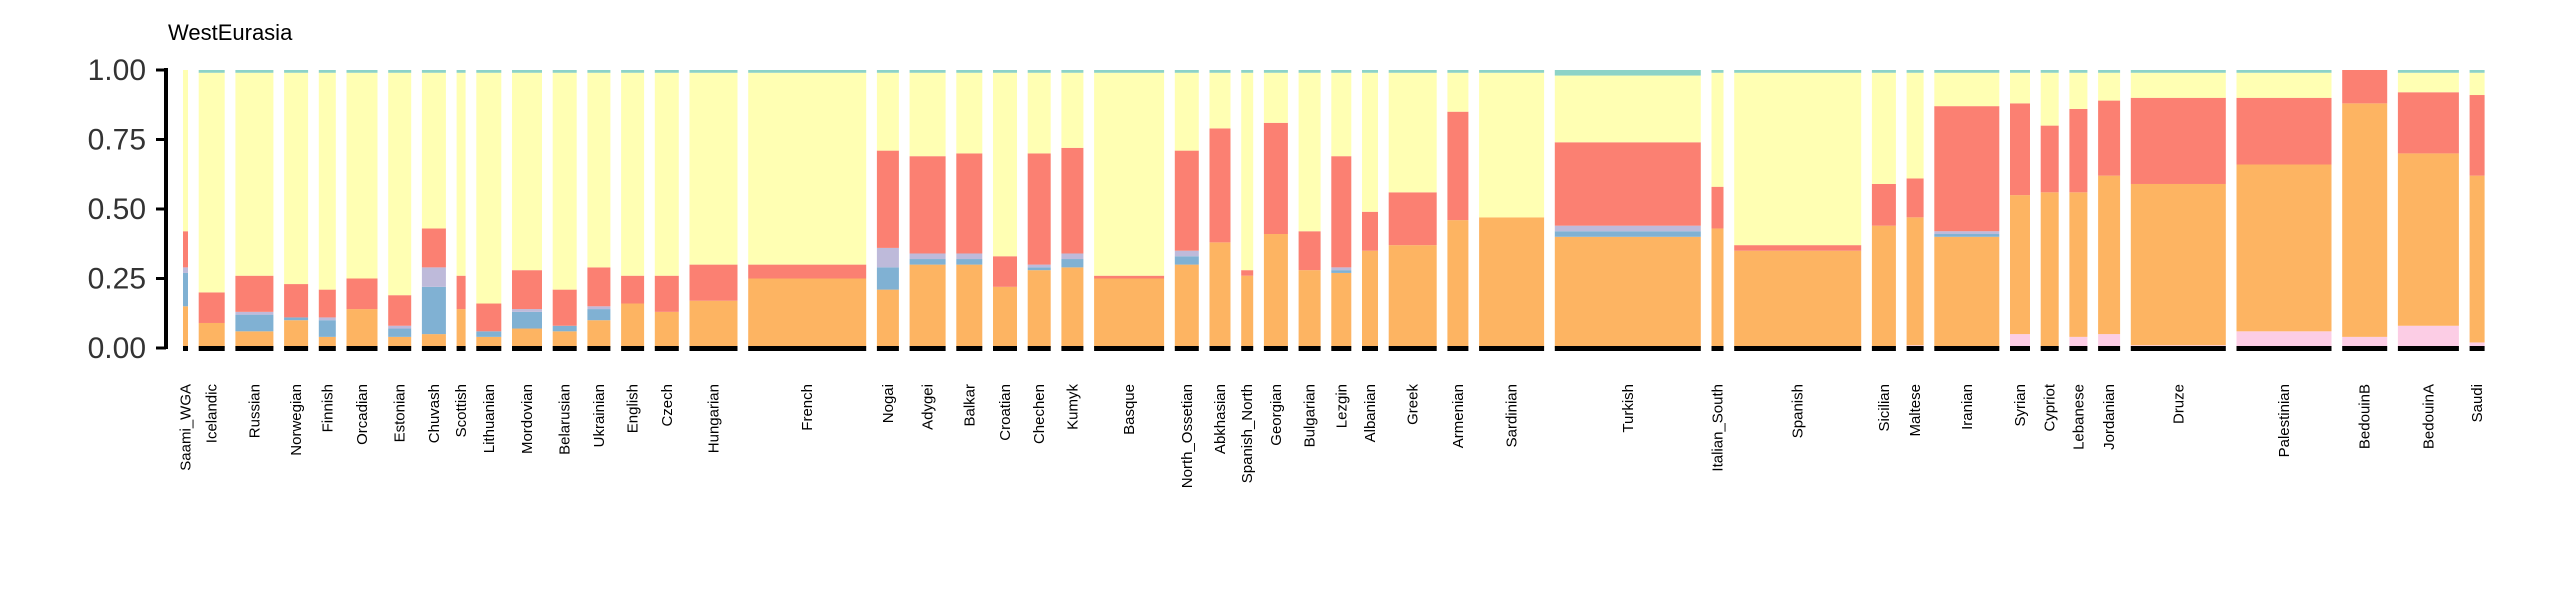  I want to click on x-tick-label: Iranian, so click(1967, 407).